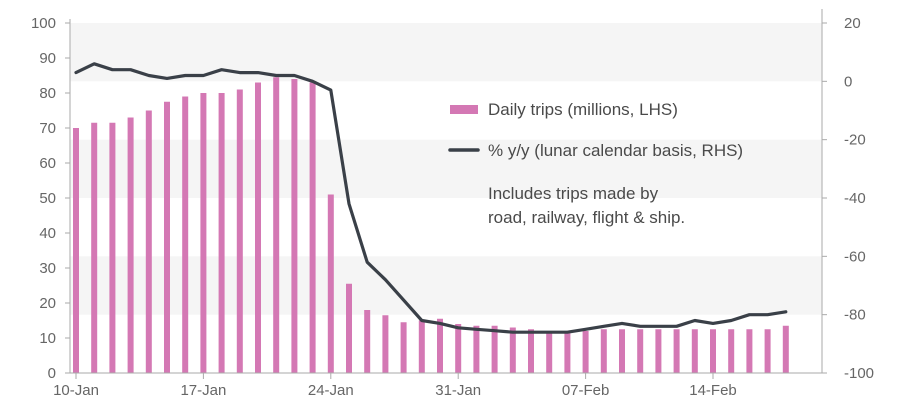 The image size is (900, 413). I want to click on left-tick-label: 0, so click(52, 373).